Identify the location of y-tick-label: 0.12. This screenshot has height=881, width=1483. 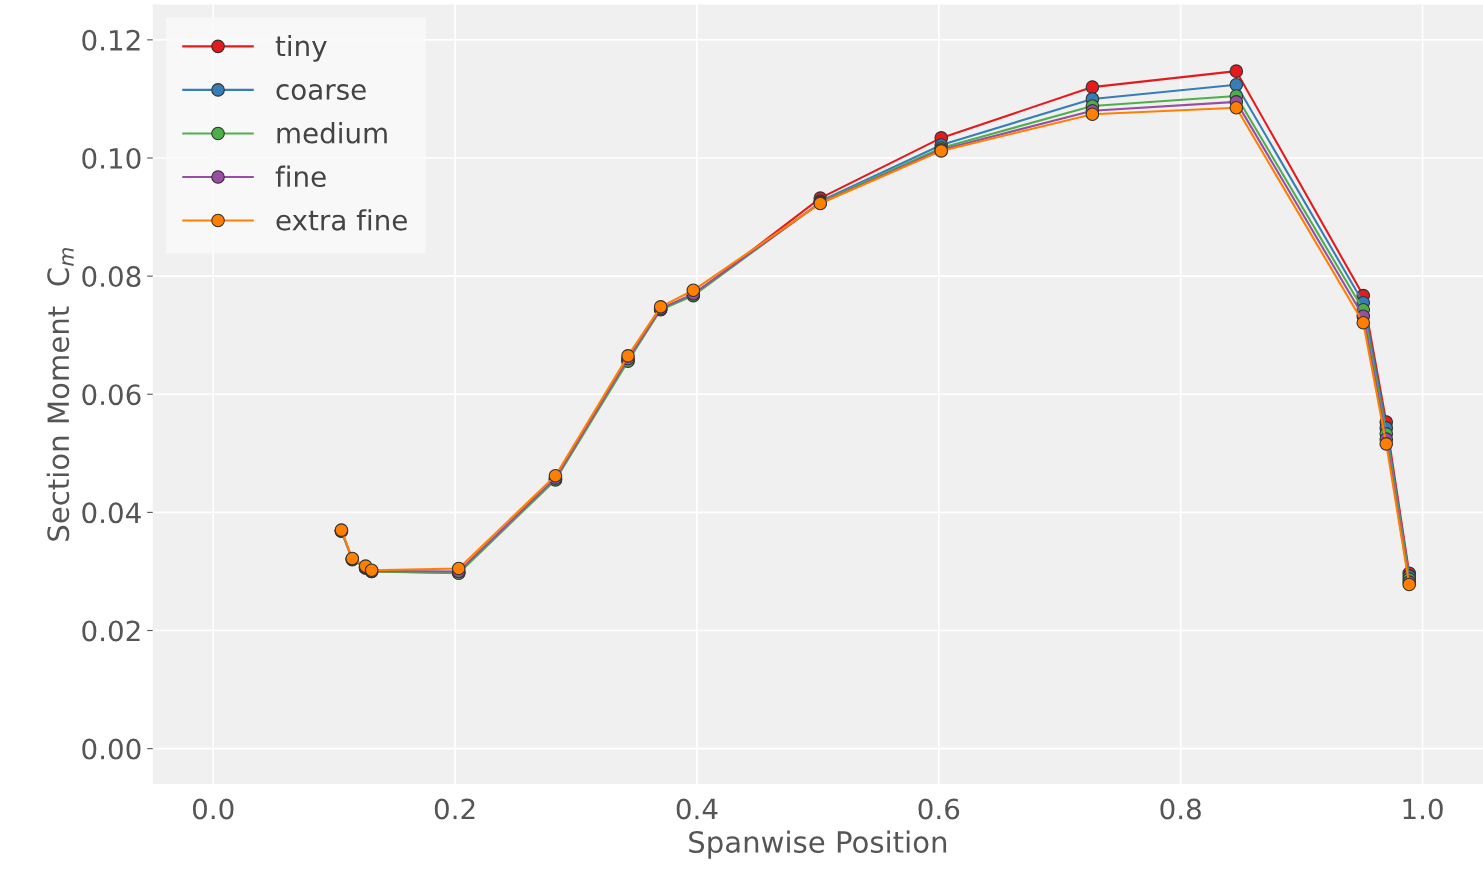
(111, 40).